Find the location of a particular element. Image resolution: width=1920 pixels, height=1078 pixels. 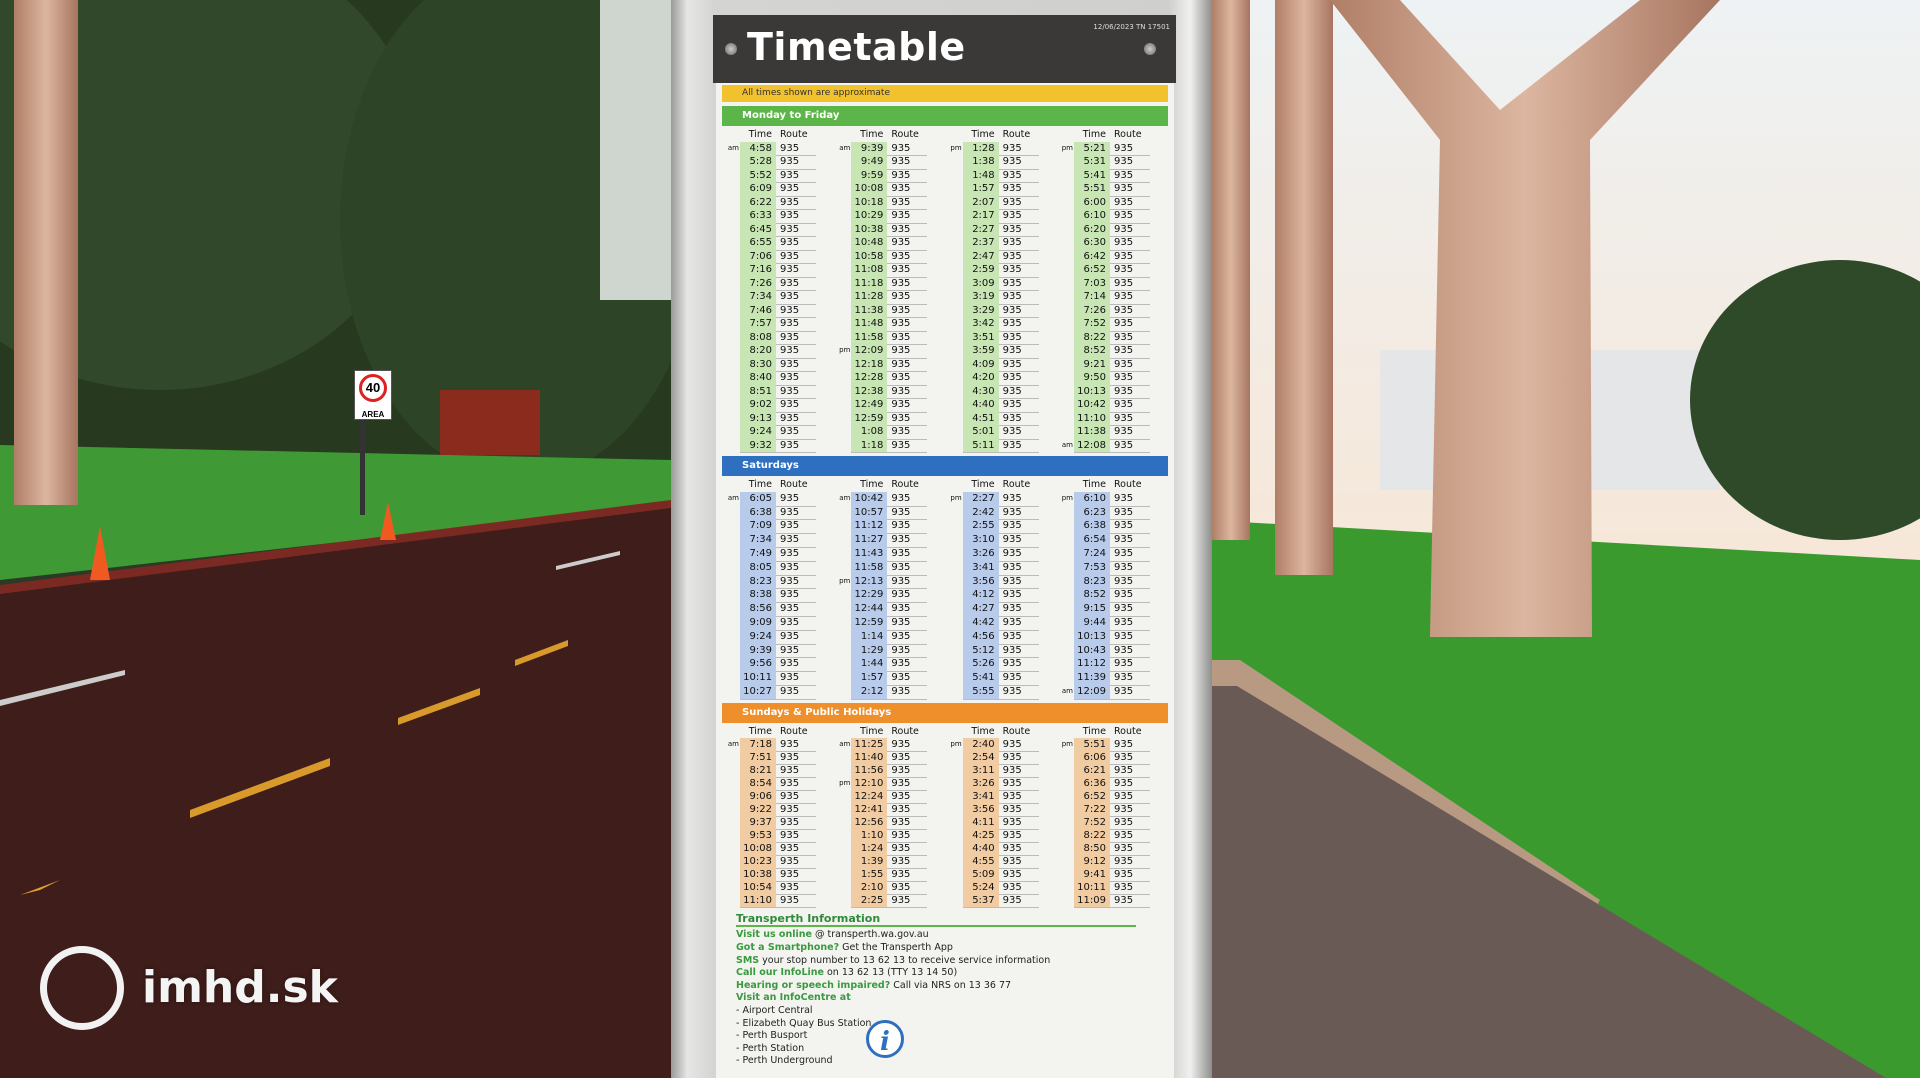

time: 12:09 is located at coordinates (869, 351).